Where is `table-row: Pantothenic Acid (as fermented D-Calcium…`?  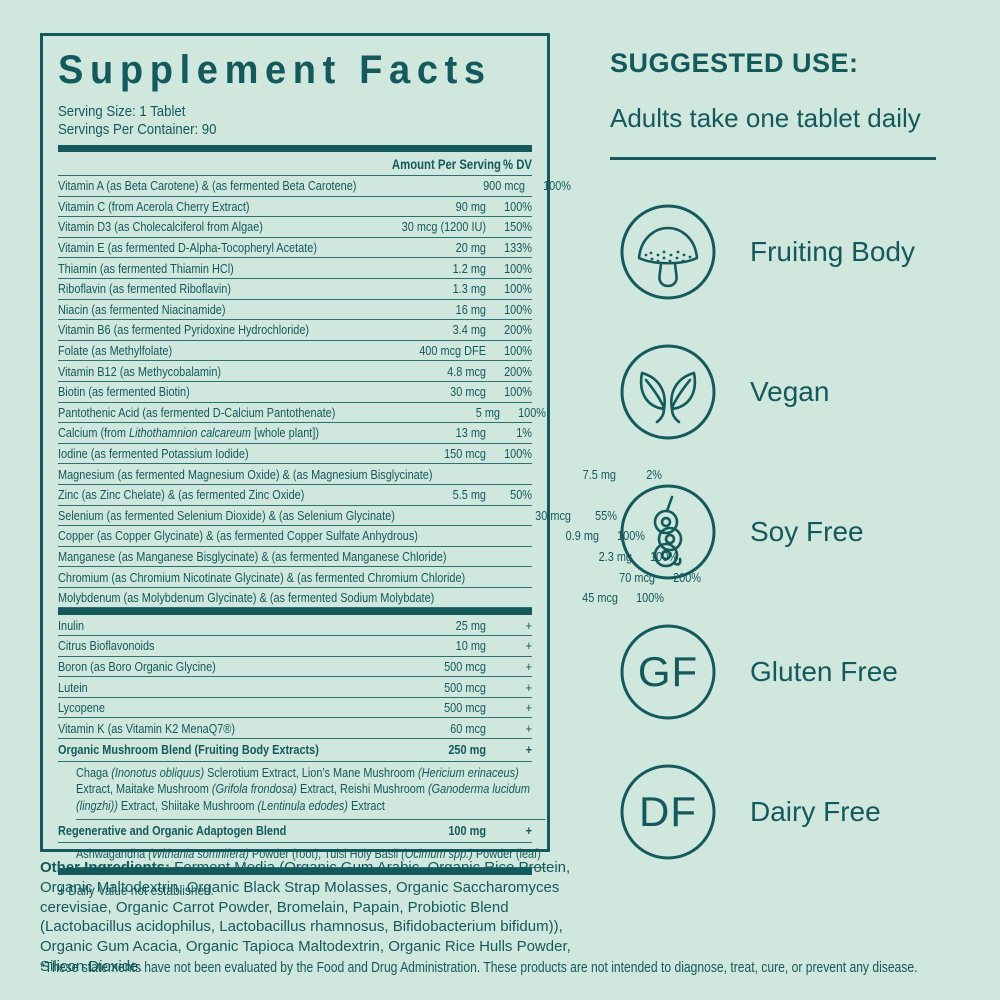 table-row: Pantothenic Acid (as fermented D-Calcium… is located at coordinates (302, 413).